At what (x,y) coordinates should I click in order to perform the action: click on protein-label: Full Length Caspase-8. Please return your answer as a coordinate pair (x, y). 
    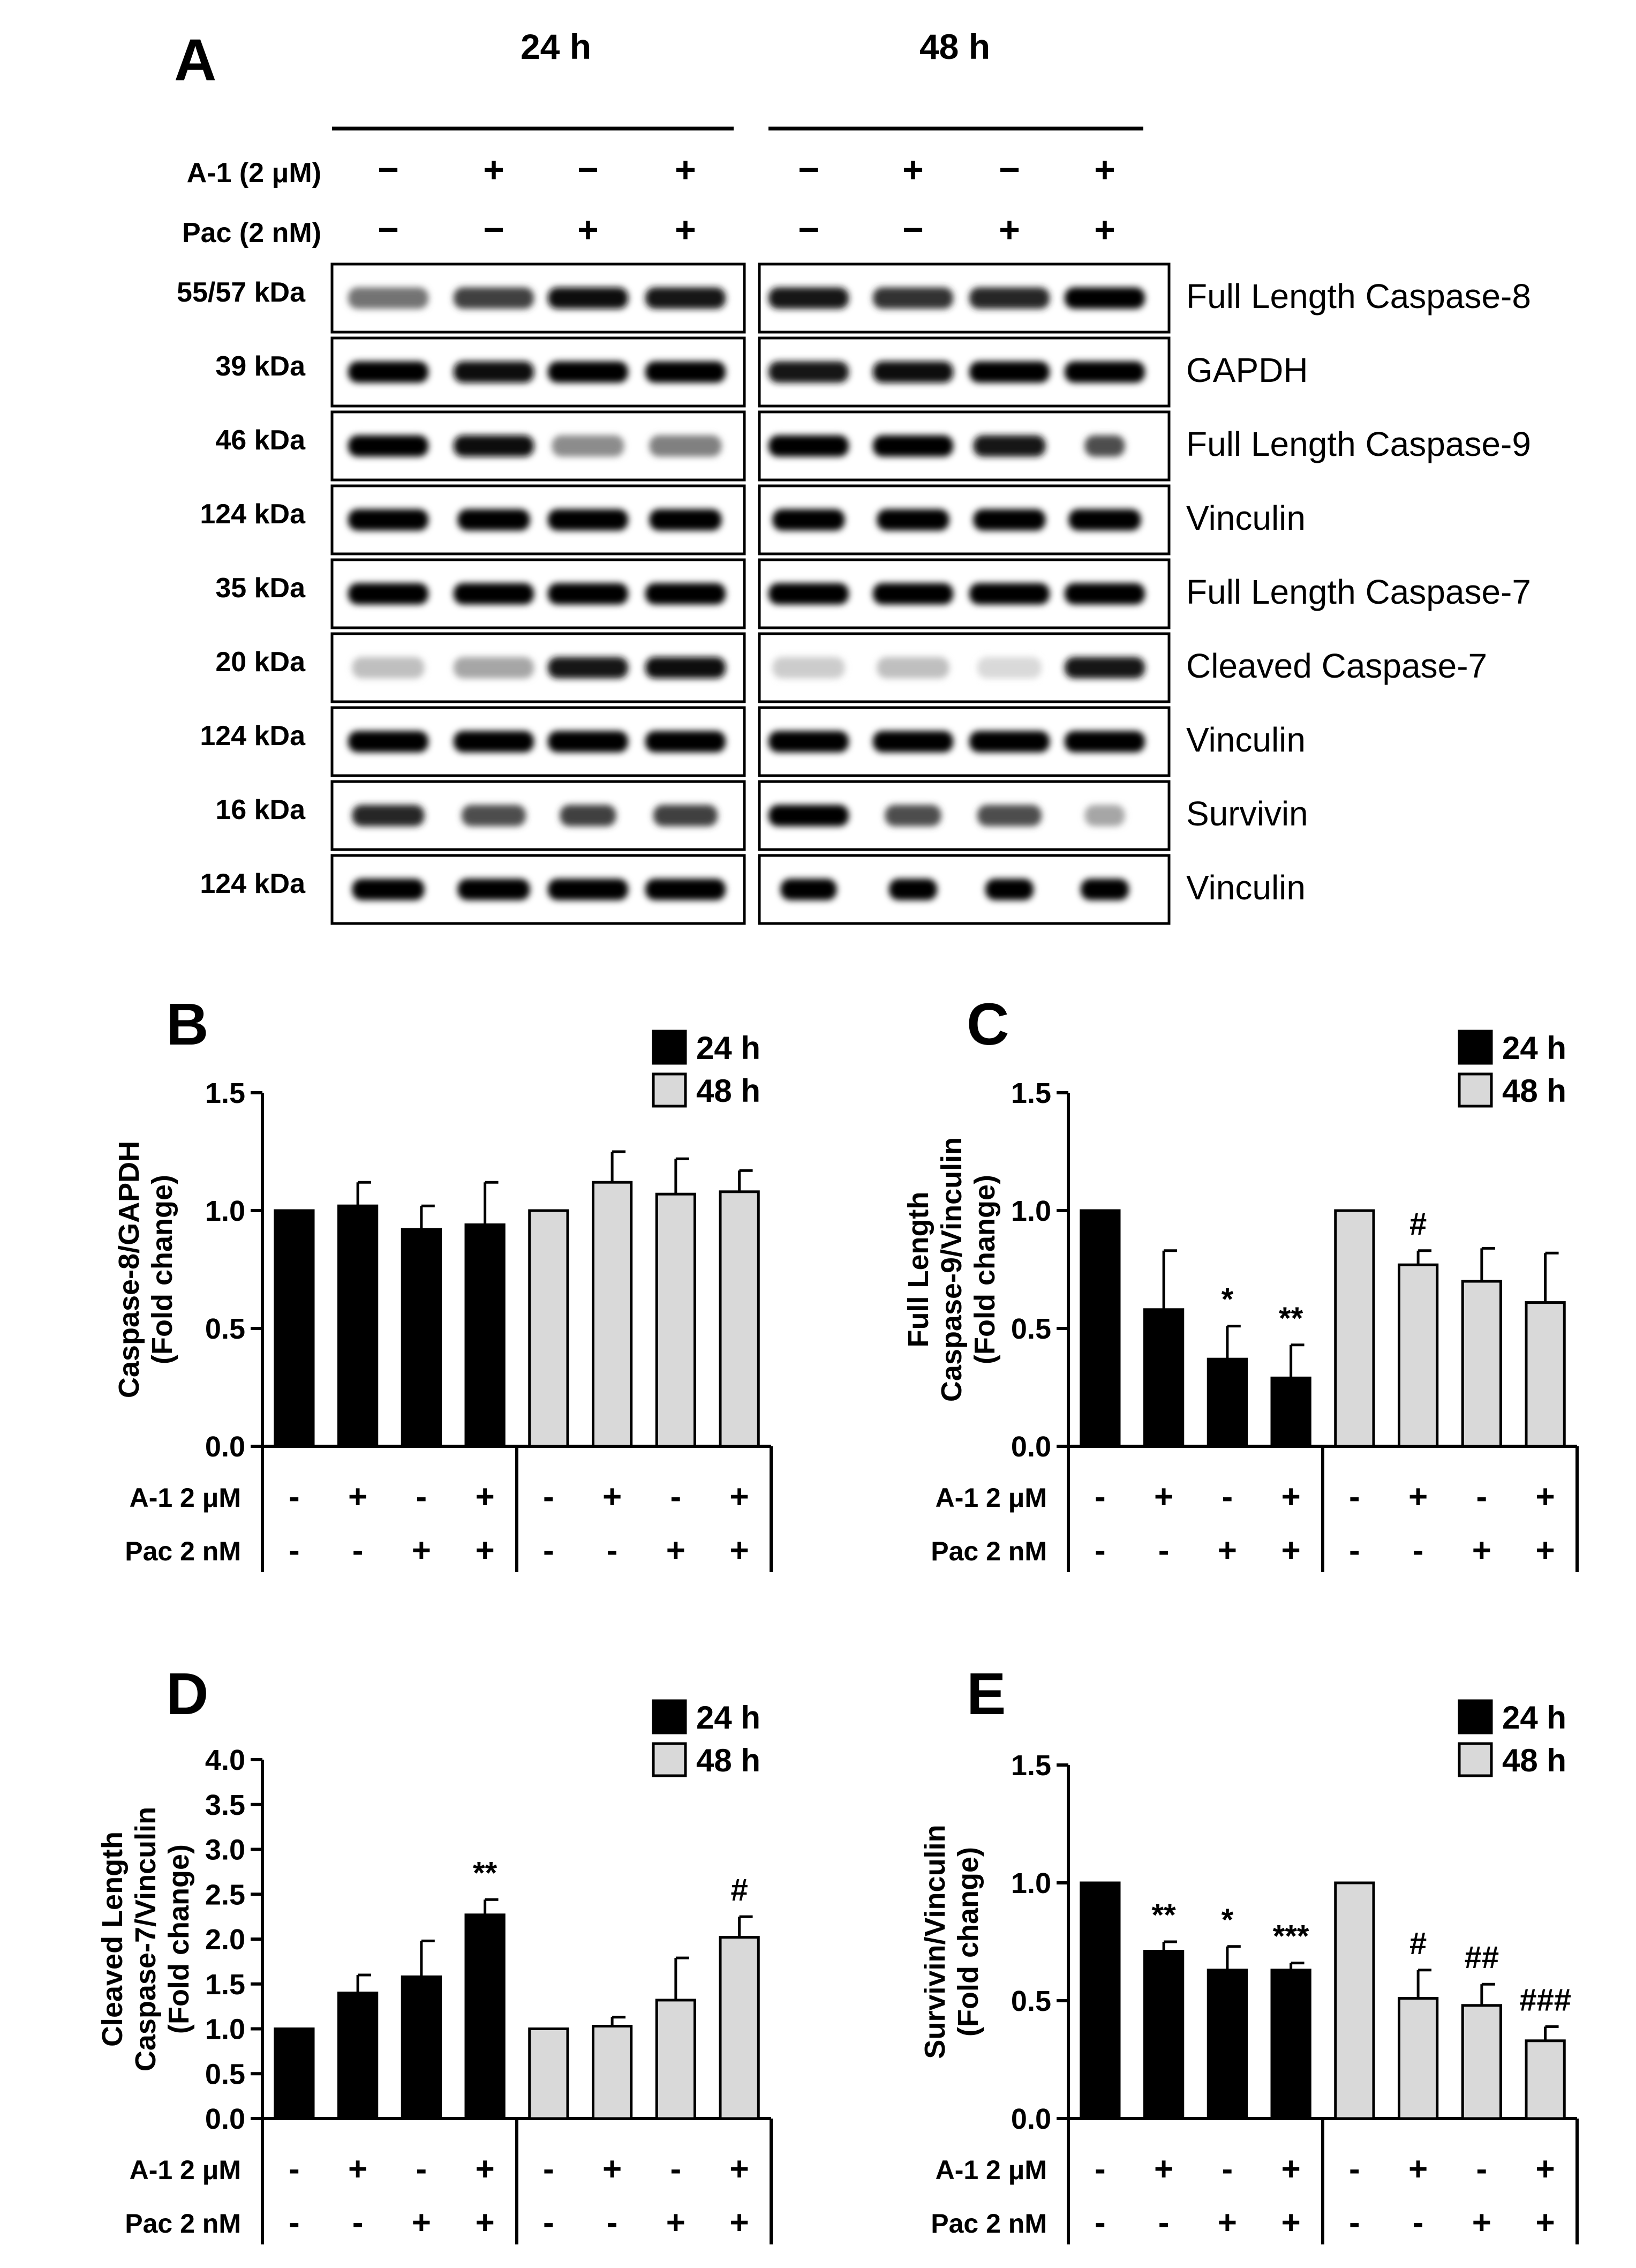
    Looking at the image, I should click on (1359, 296).